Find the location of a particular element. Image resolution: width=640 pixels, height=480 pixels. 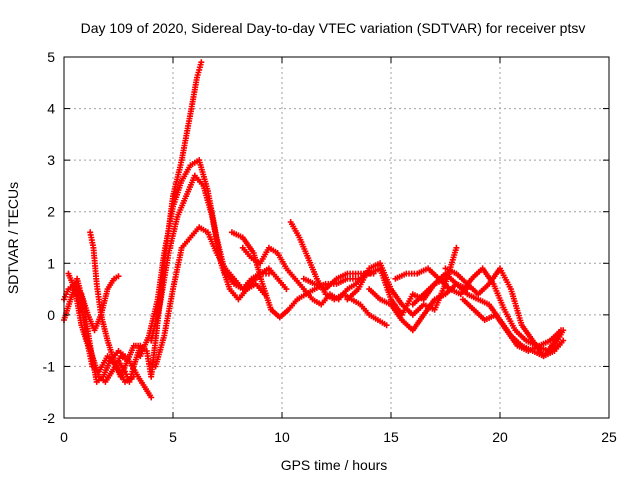

y-tick-label: 0 is located at coordinates (51, 315).